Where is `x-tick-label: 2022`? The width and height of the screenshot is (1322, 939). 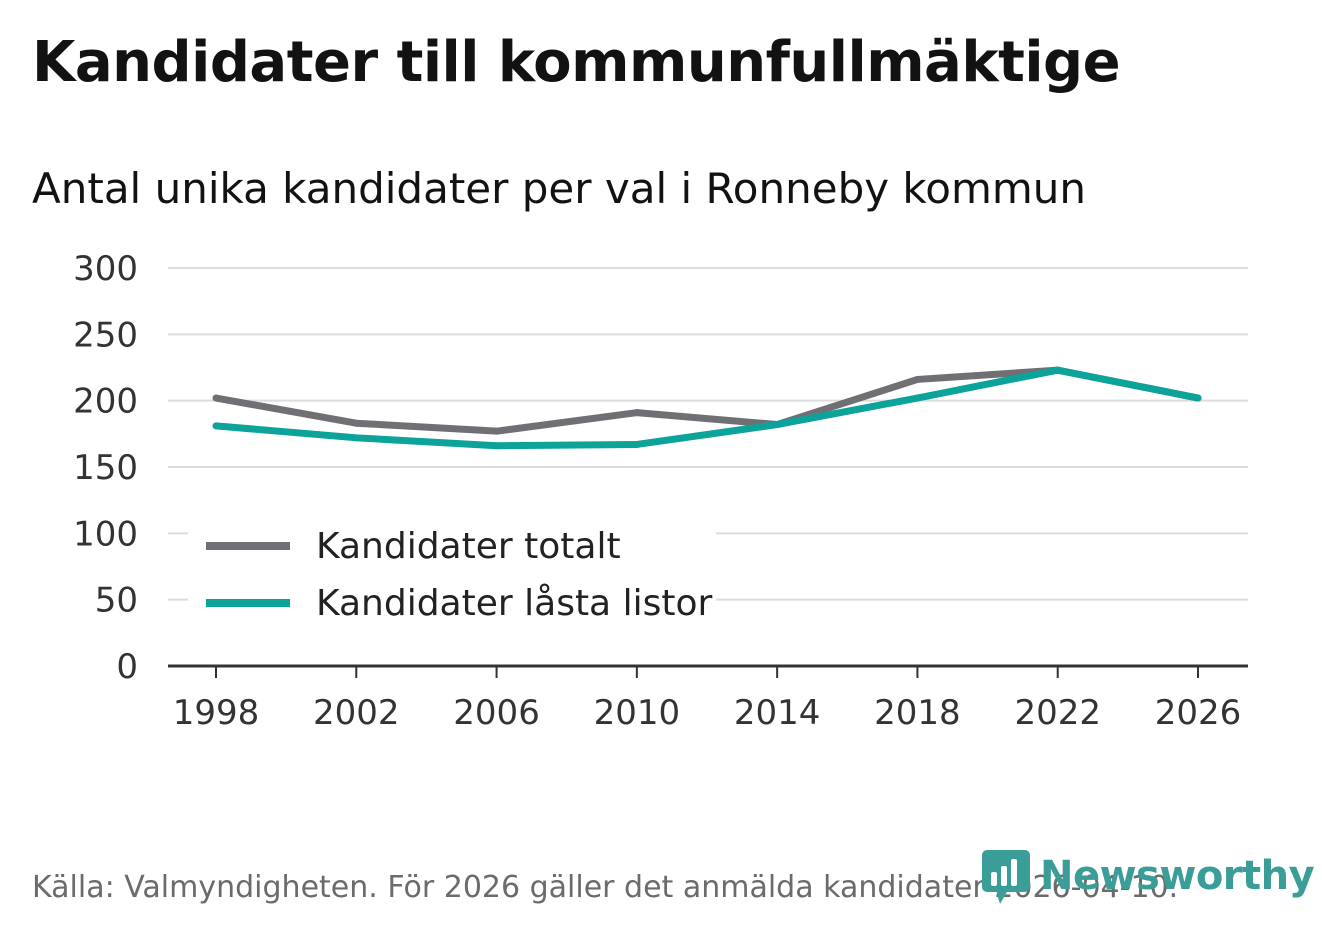
x-tick-label: 2022 is located at coordinates (1057, 713).